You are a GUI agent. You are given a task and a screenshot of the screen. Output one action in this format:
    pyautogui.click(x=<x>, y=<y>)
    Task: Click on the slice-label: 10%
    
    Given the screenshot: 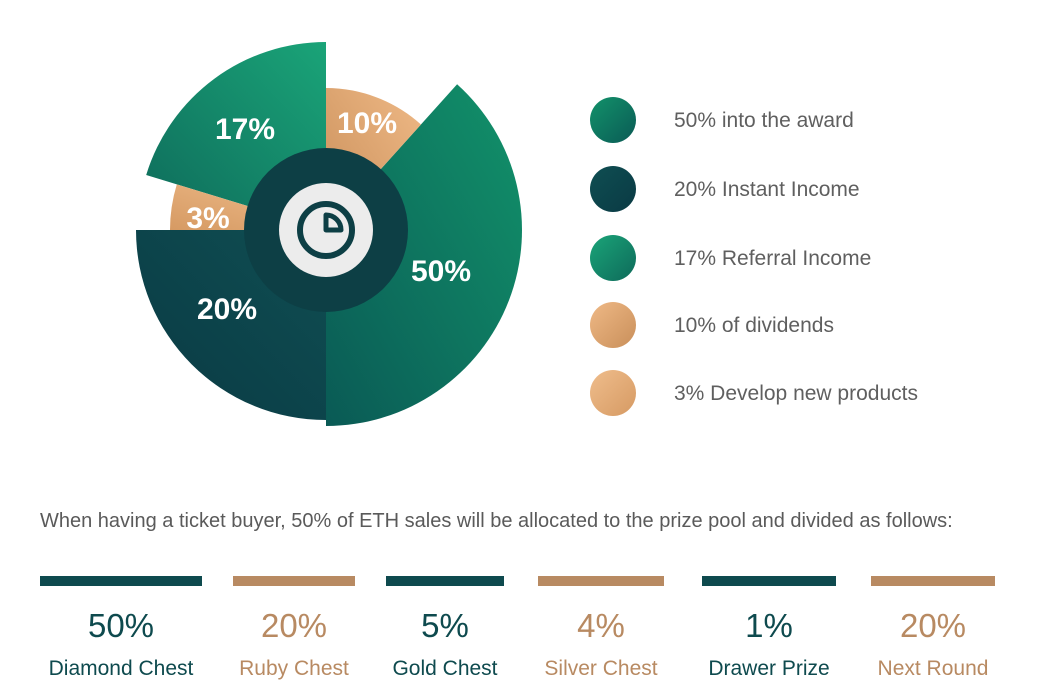 What is the action you would take?
    pyautogui.click(x=367, y=123)
    